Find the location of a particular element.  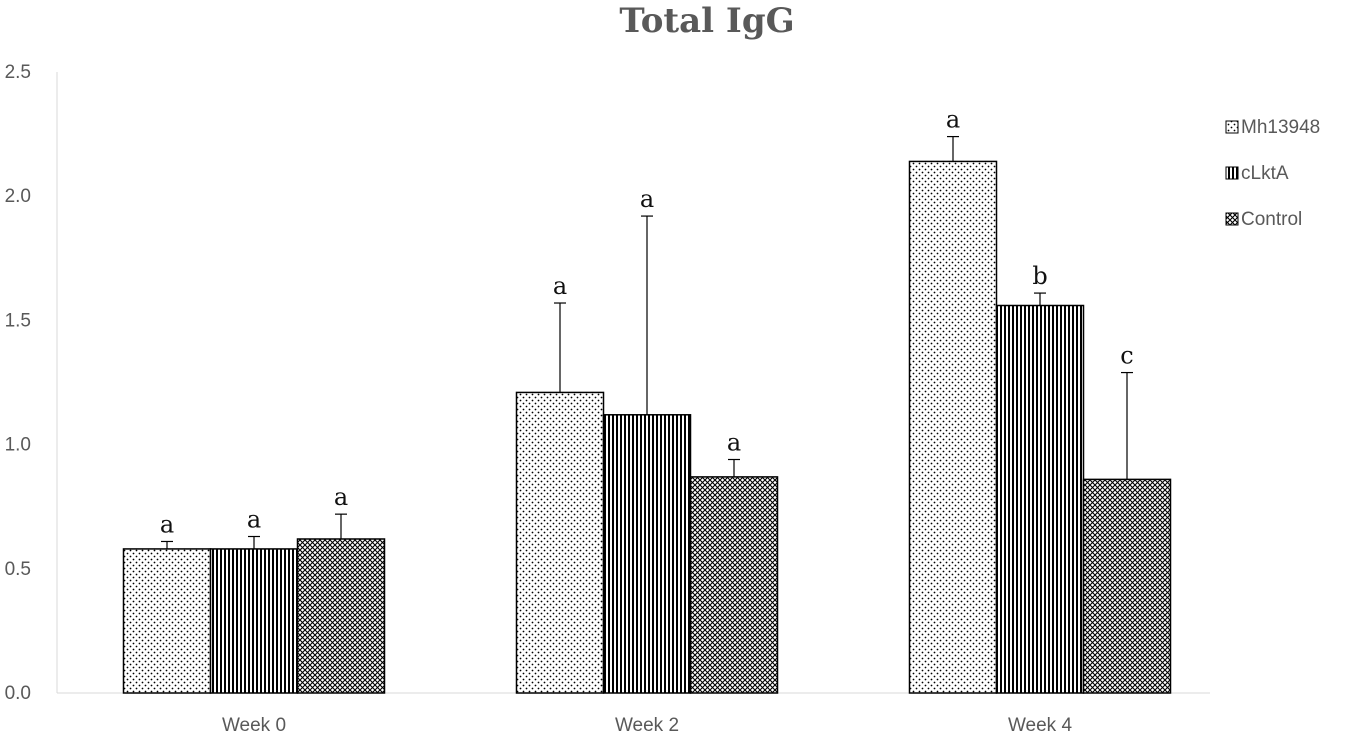

legend-item-clkta: cLktA is located at coordinates (1257, 173).